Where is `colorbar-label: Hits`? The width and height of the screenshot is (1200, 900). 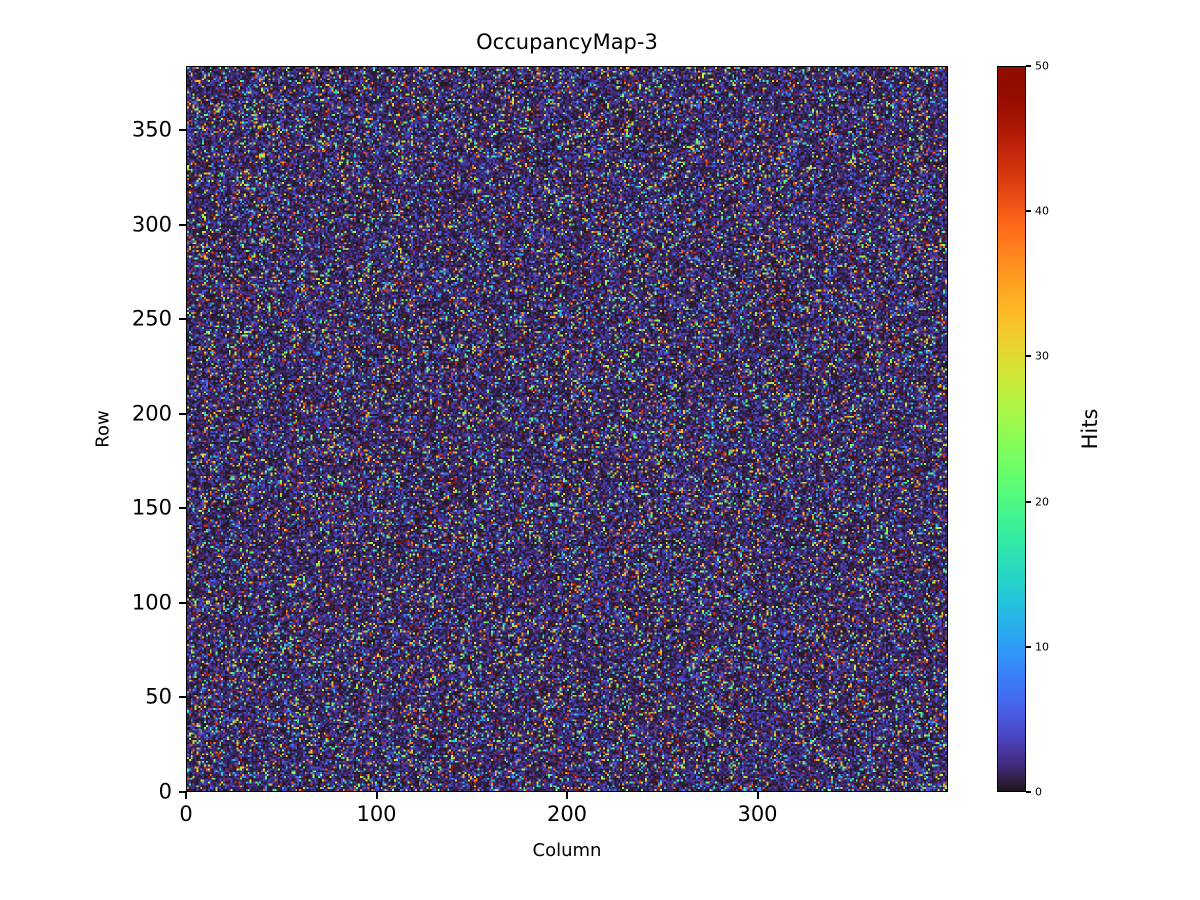
colorbar-label: Hits is located at coordinates (1090, 429).